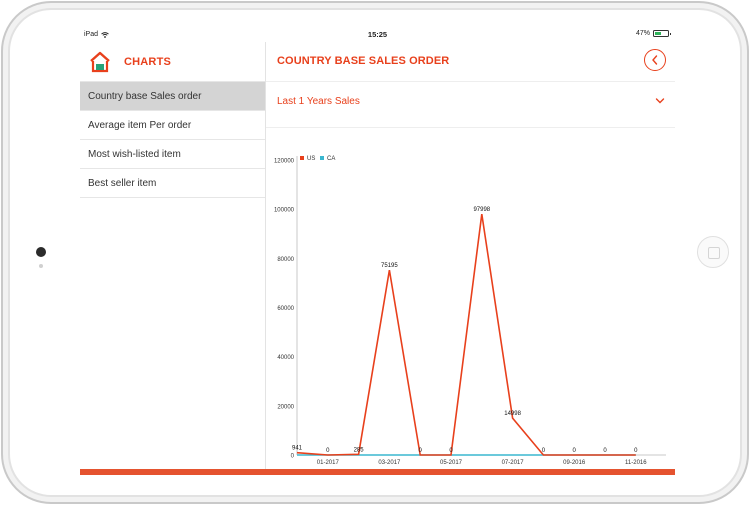 The width and height of the screenshot is (751, 506). What do you see at coordinates (328, 463) in the screenshot?
I see `x-tick-label: 01-2017` at bounding box center [328, 463].